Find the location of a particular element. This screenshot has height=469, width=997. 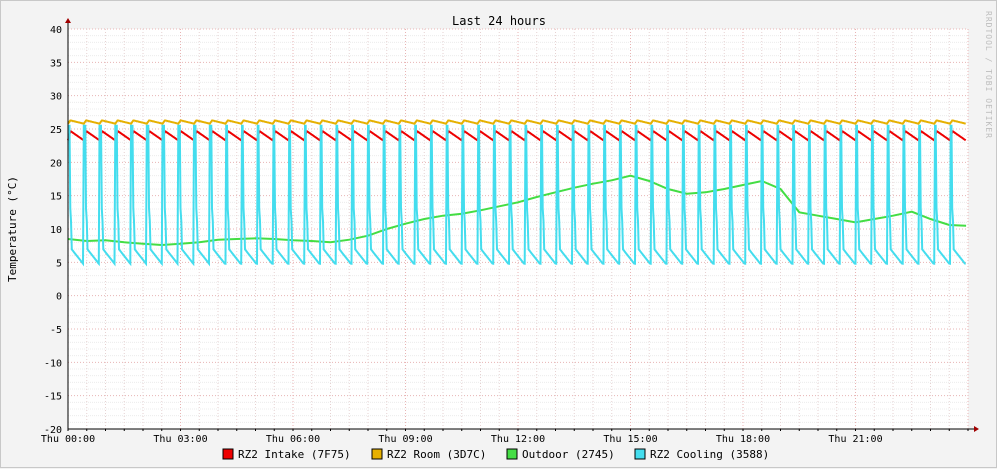

x-tick-label: Thu 03:00 is located at coordinates (180, 439).